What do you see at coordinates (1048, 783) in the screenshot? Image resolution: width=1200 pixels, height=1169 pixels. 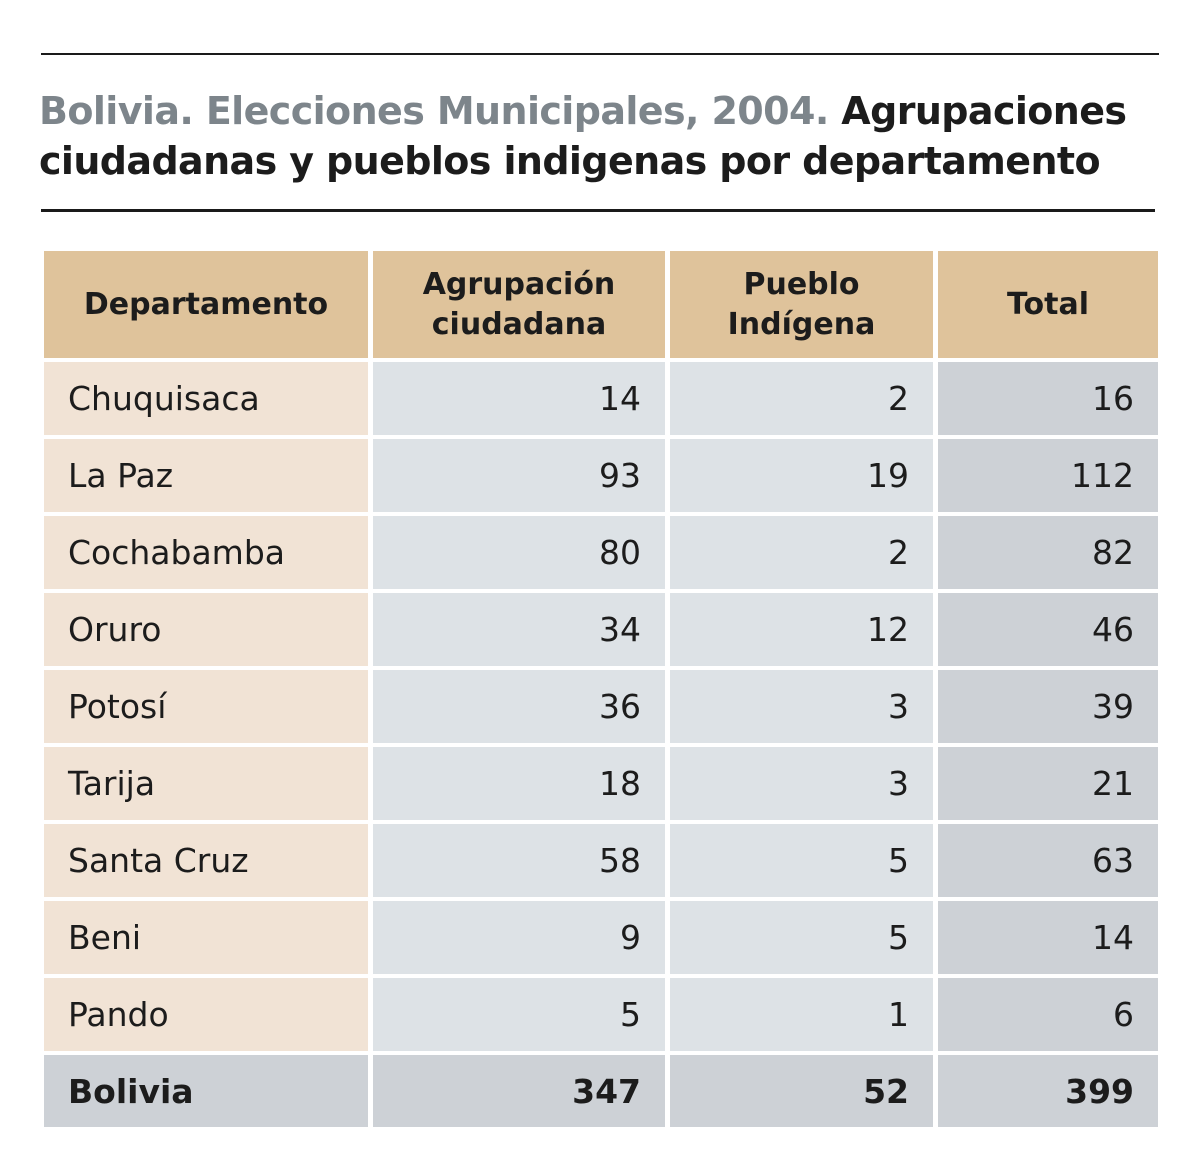 I see `cell-total: 21` at bounding box center [1048, 783].